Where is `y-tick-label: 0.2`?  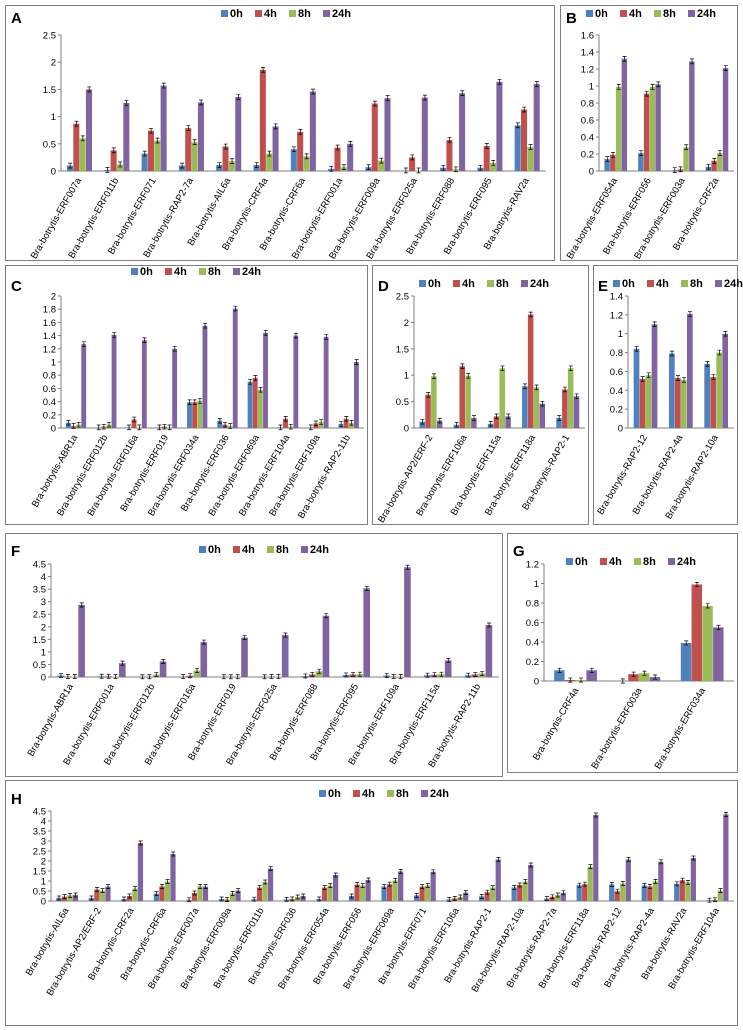 y-tick-label: 0.2 is located at coordinates (587, 155).